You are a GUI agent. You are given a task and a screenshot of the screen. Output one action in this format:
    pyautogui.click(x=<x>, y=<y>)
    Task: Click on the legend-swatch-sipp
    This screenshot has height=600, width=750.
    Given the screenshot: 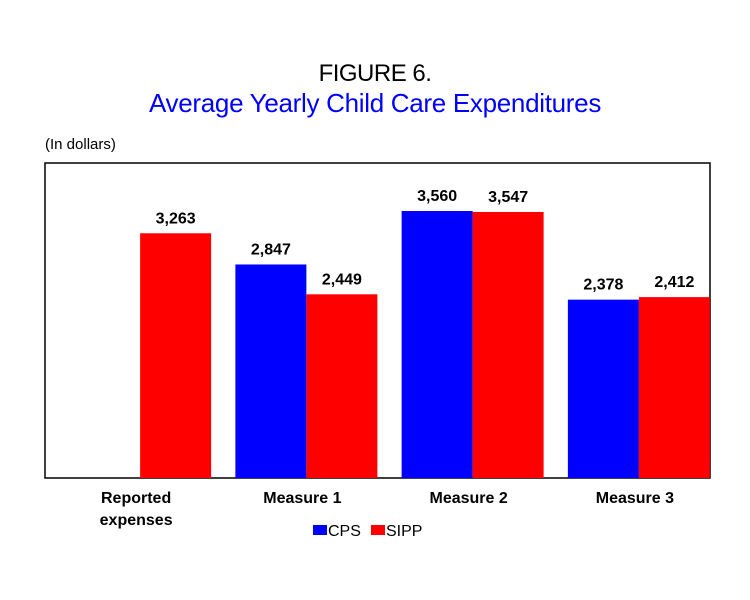 What is the action you would take?
    pyautogui.click(x=378, y=530)
    